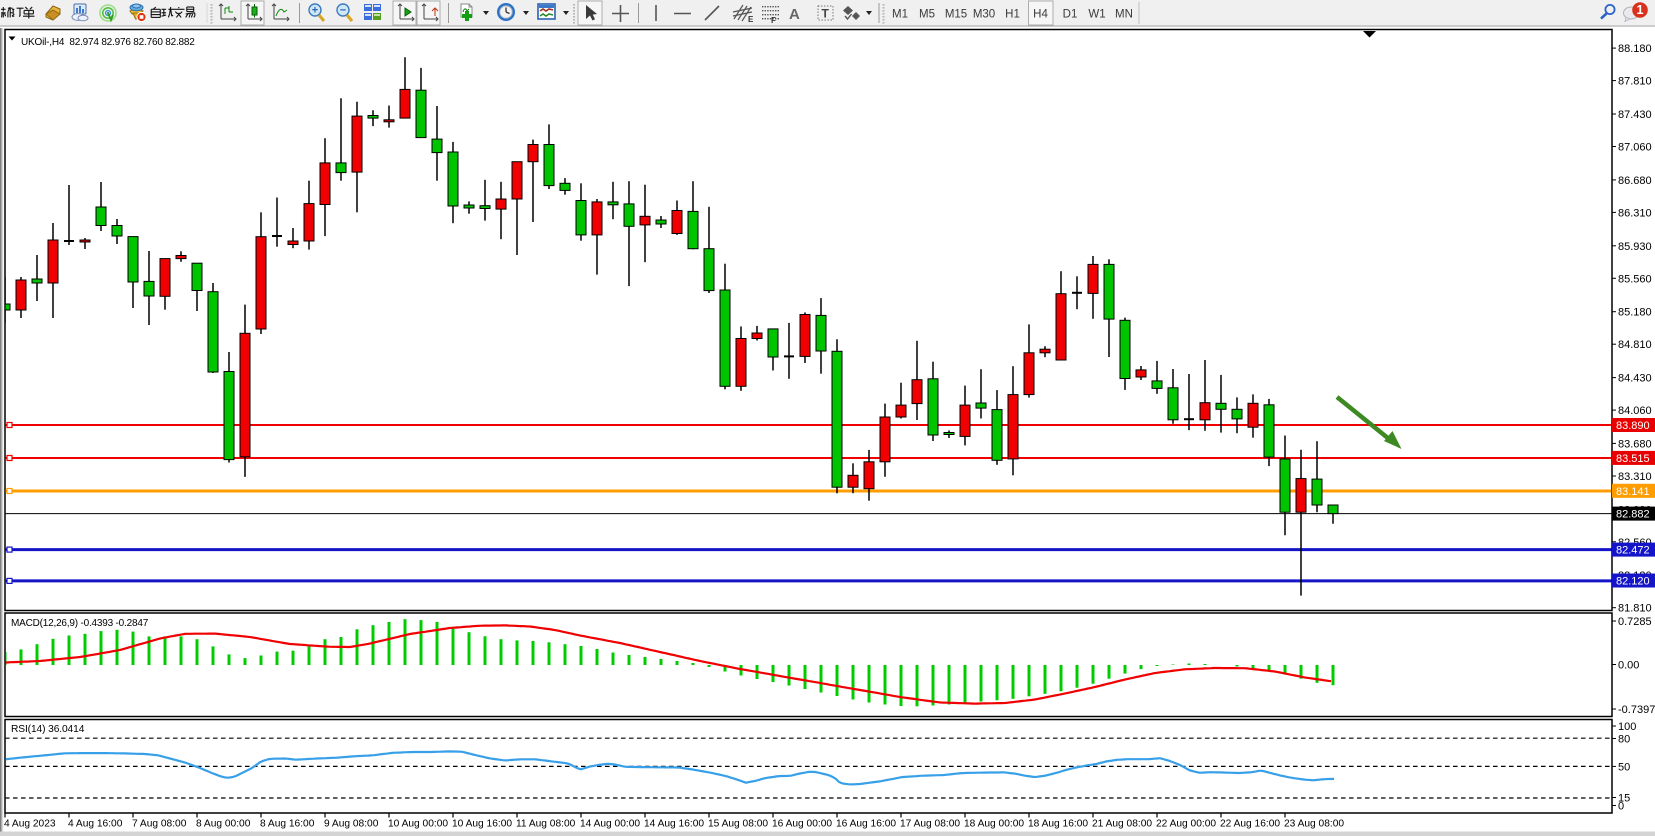 The height and width of the screenshot is (836, 1655). Describe the element at coordinates (1122, 824) in the screenshot. I see `svg-text: 21 Aug 08:00` at that location.